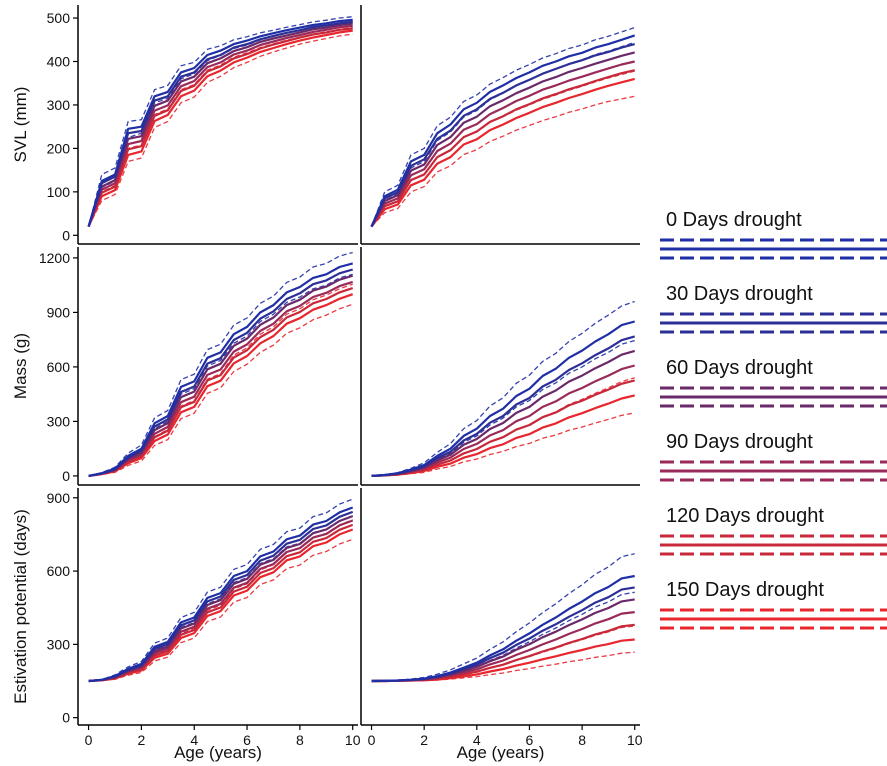 This screenshot has width=887, height=766. I want to click on series-150d-svl-female, so click(502, 152).